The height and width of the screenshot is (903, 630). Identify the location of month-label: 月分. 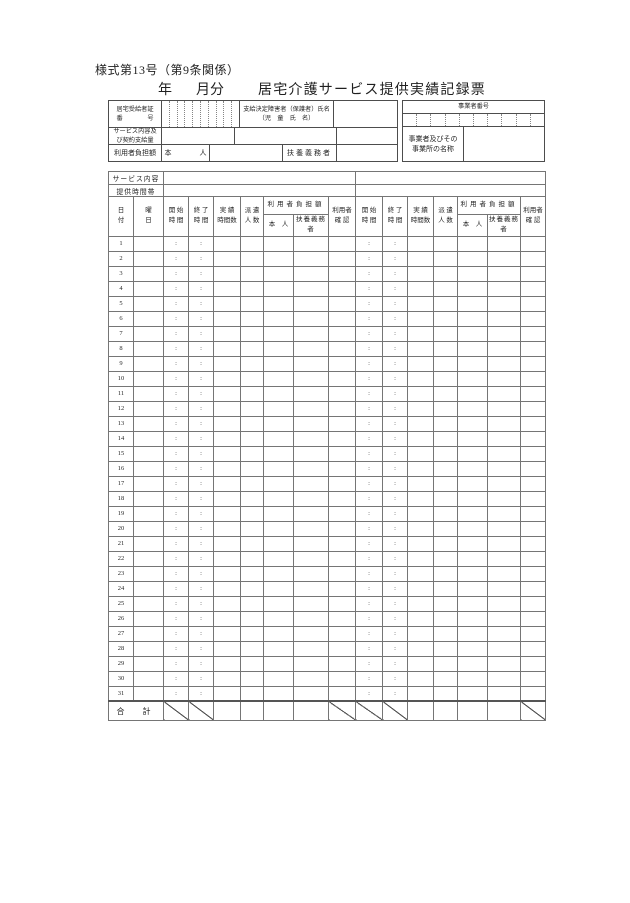
(210, 90).